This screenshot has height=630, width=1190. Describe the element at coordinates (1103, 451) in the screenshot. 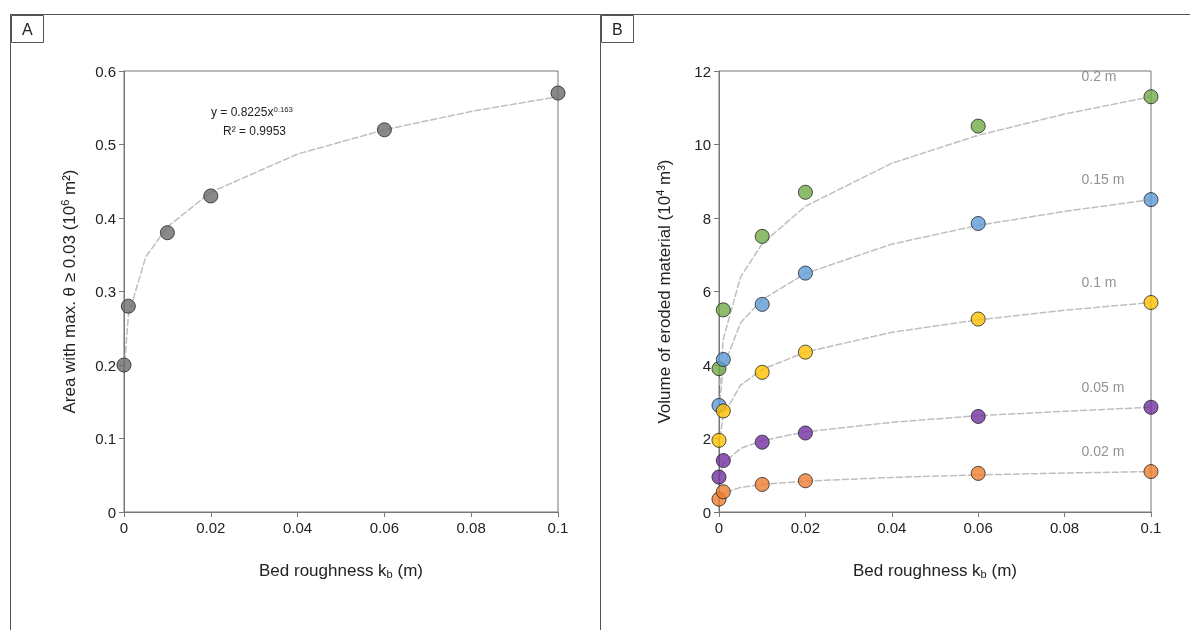

I see `series-label: 0.02 m` at that location.